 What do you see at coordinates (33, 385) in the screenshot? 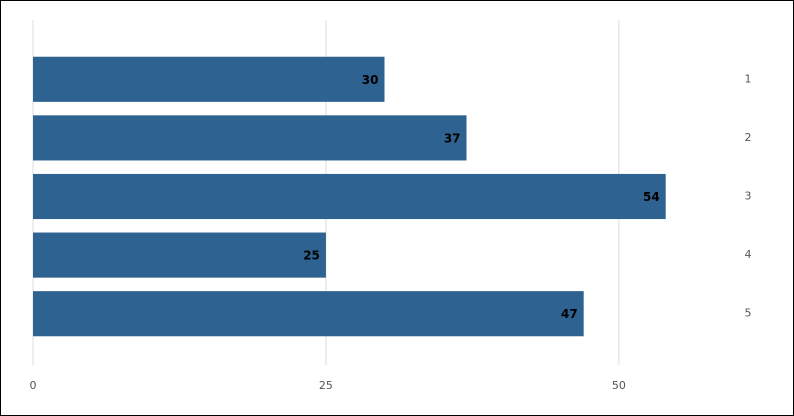
I see `x-tick-label: 0` at bounding box center [33, 385].